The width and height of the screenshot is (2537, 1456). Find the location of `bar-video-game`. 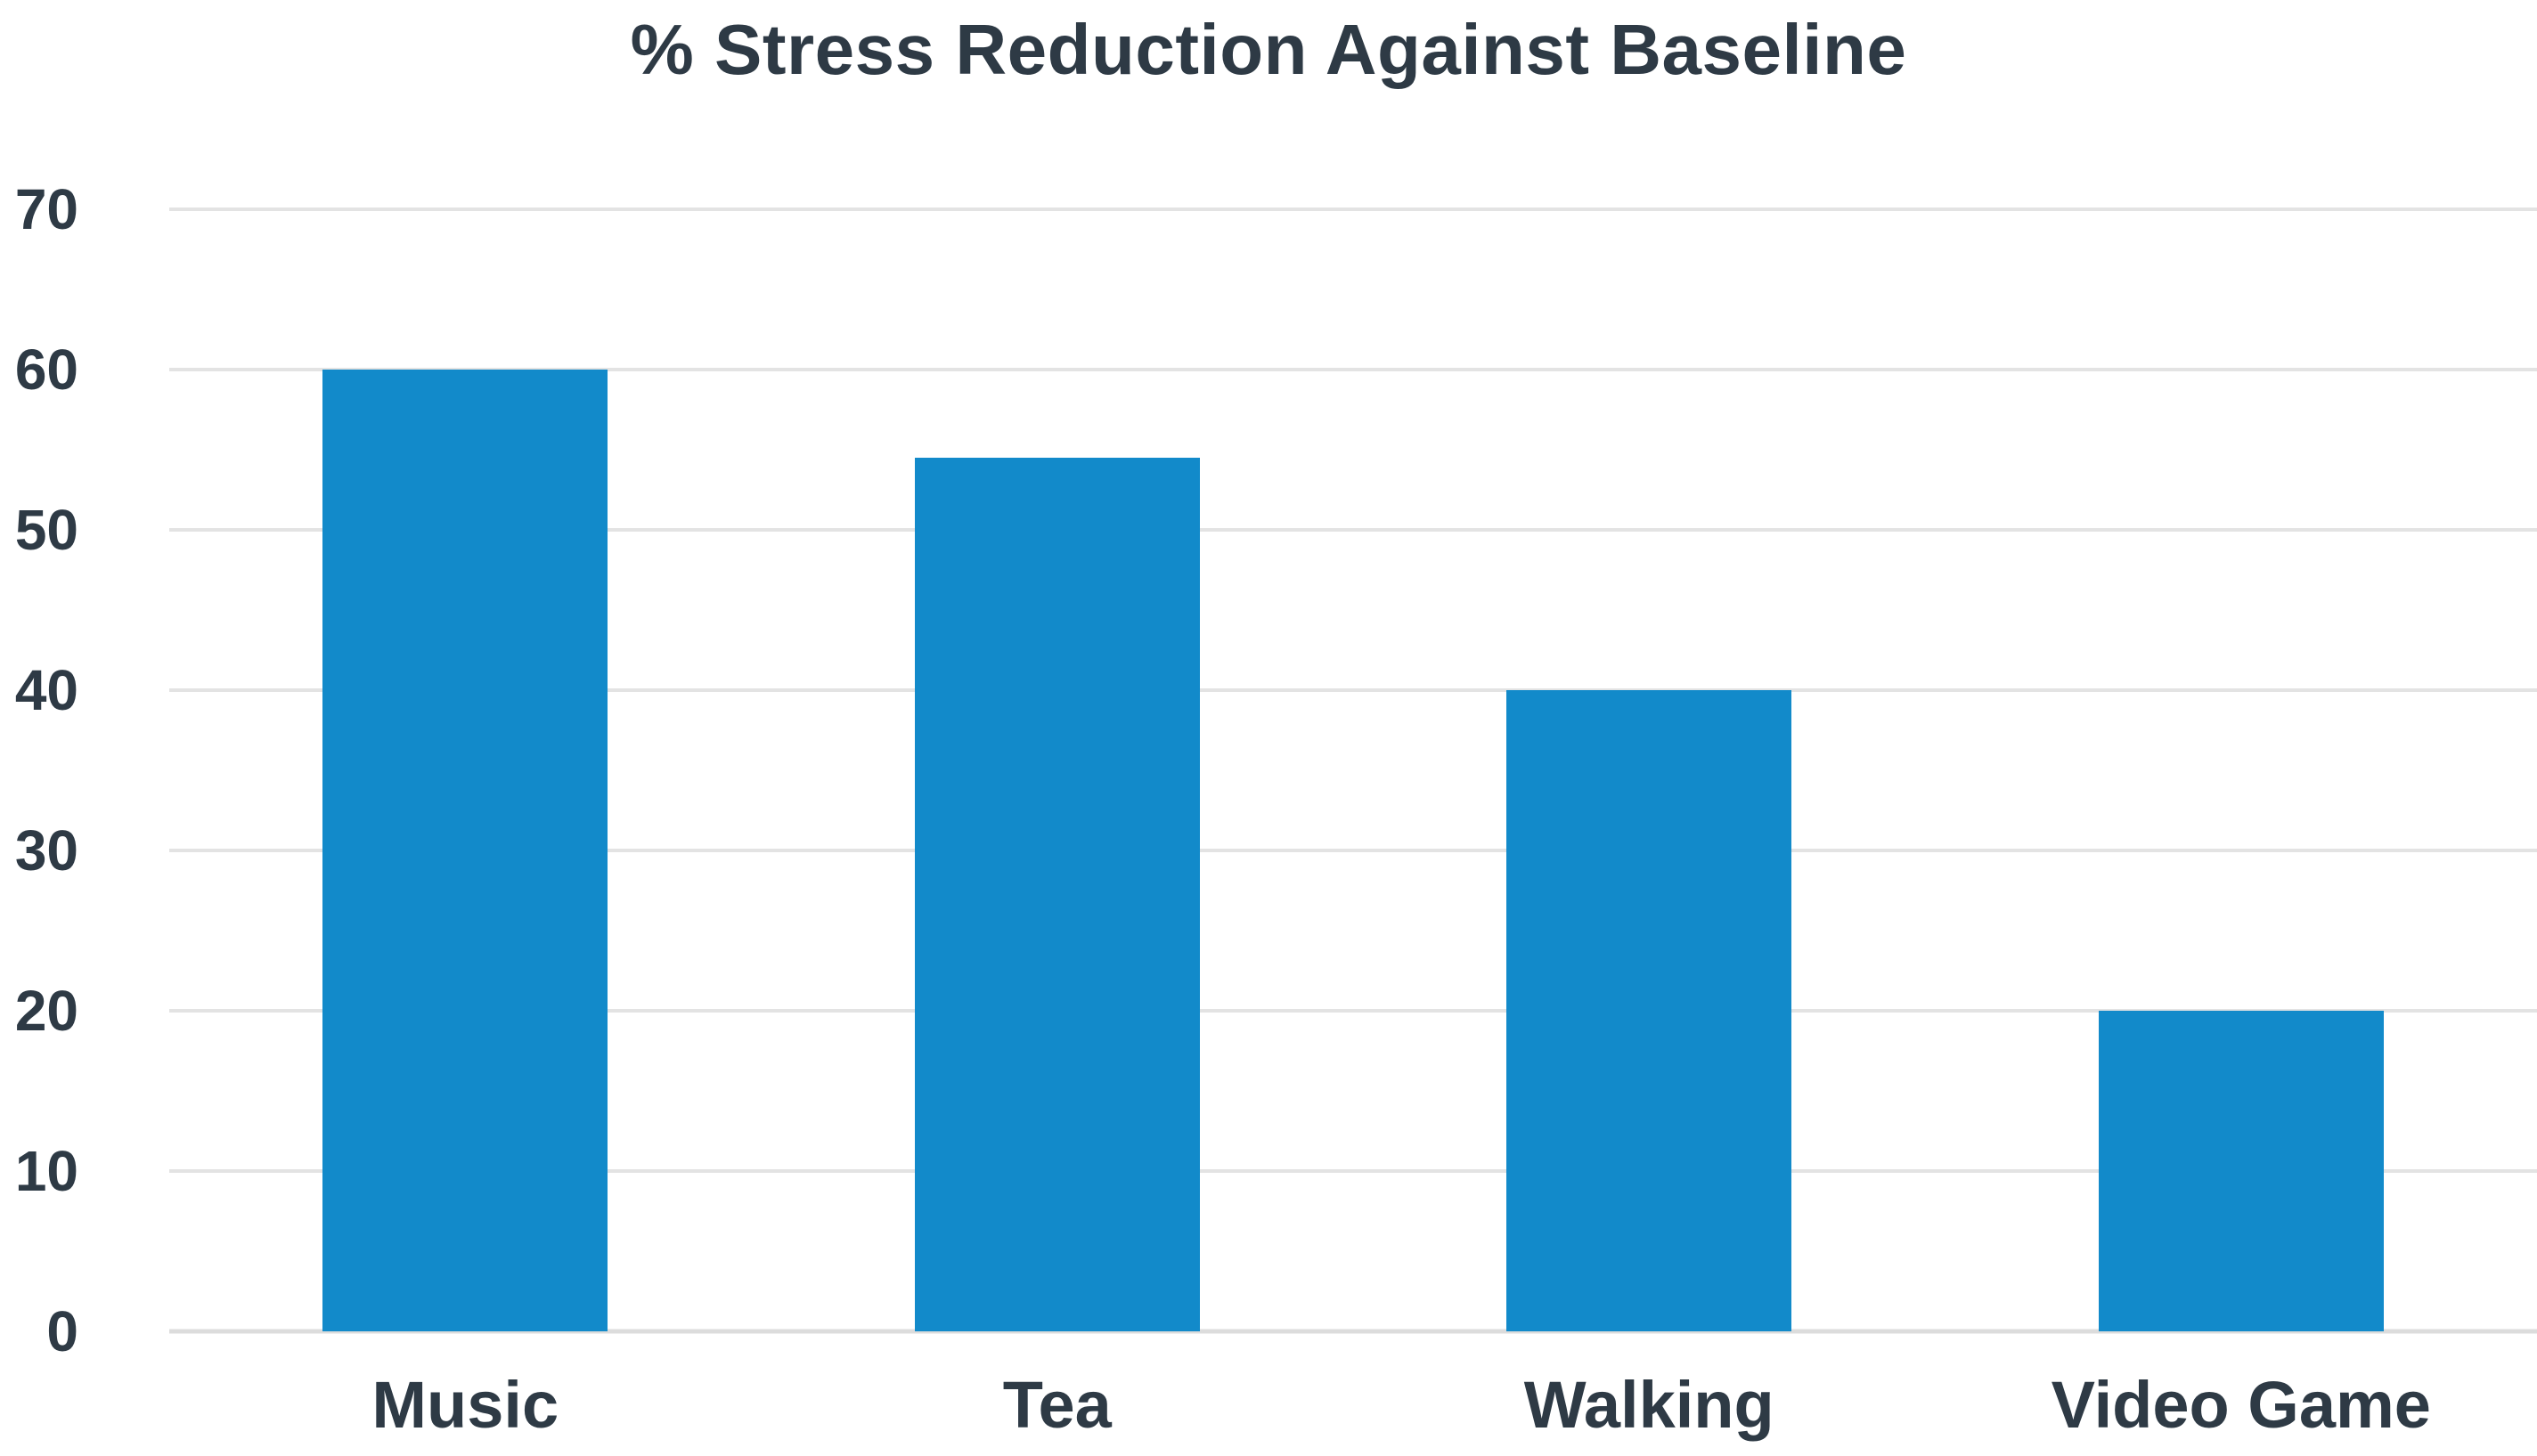

bar-video-game is located at coordinates (2241, 1171).